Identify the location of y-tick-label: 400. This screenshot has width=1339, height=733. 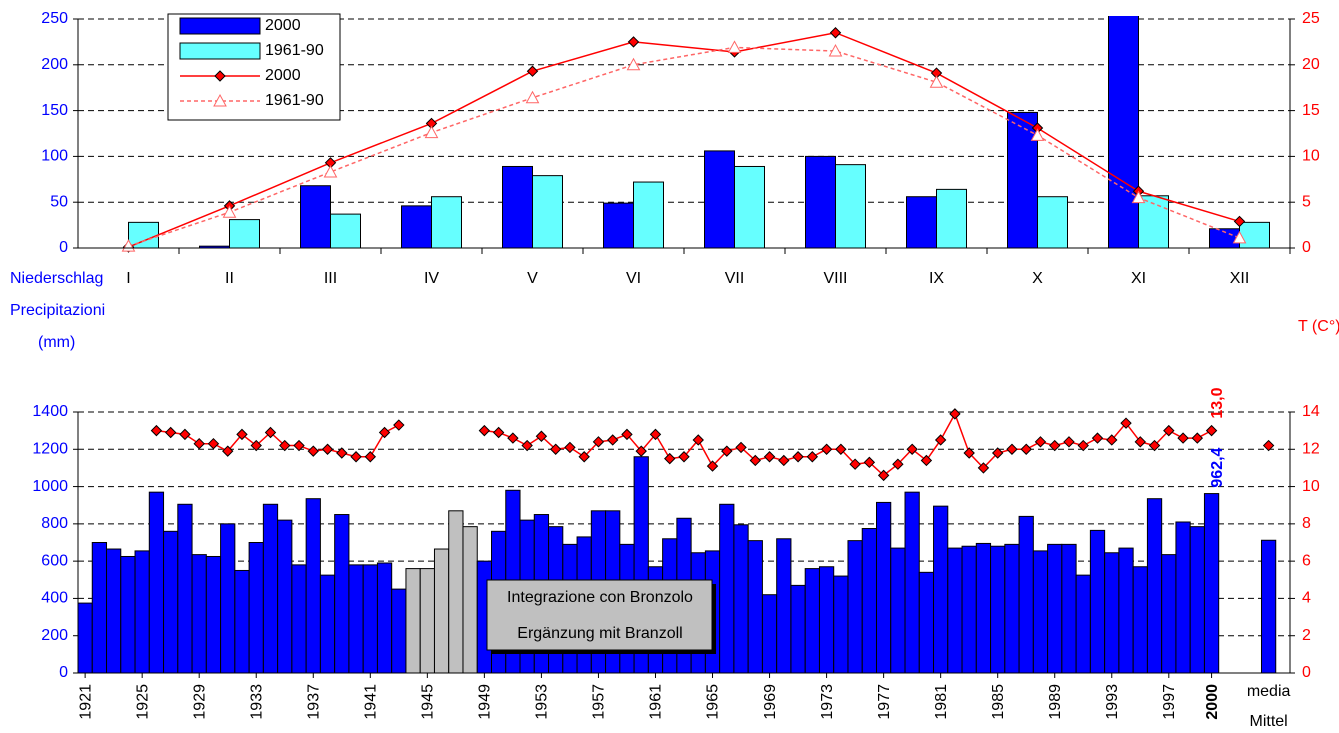
(54, 598).